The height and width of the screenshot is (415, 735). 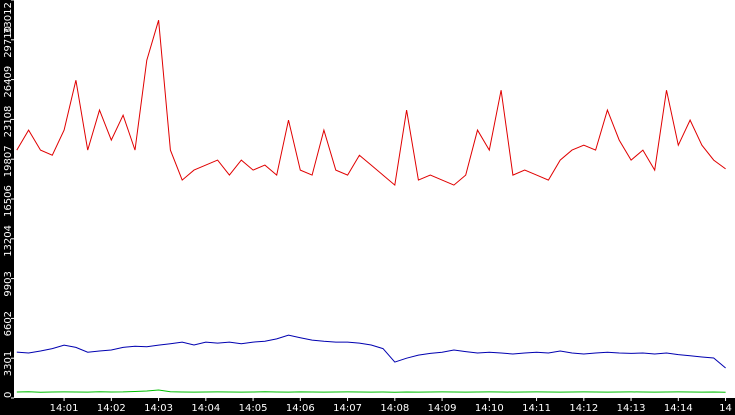 I want to click on x-tick-label: 14:09, so click(x=442, y=408).